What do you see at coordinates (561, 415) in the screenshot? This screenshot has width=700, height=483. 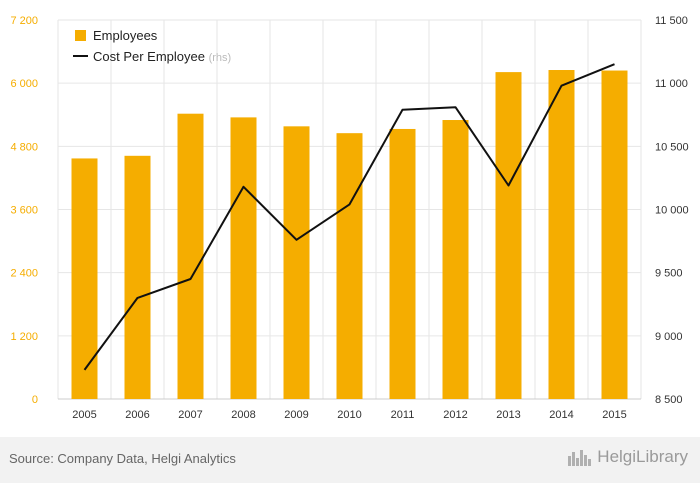 I see `x-tick-label: 2014` at bounding box center [561, 415].